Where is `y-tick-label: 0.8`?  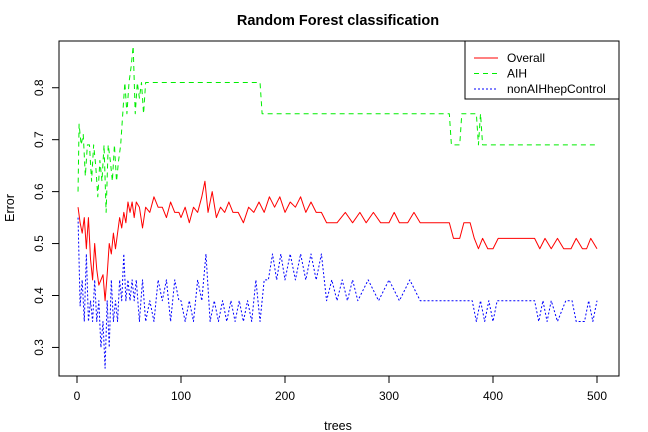
y-tick-label: 0.8 is located at coordinates (39, 87).